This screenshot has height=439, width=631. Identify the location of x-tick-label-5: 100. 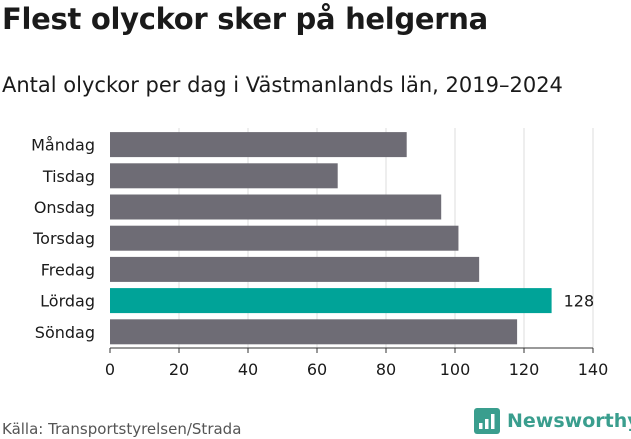
(455, 369).